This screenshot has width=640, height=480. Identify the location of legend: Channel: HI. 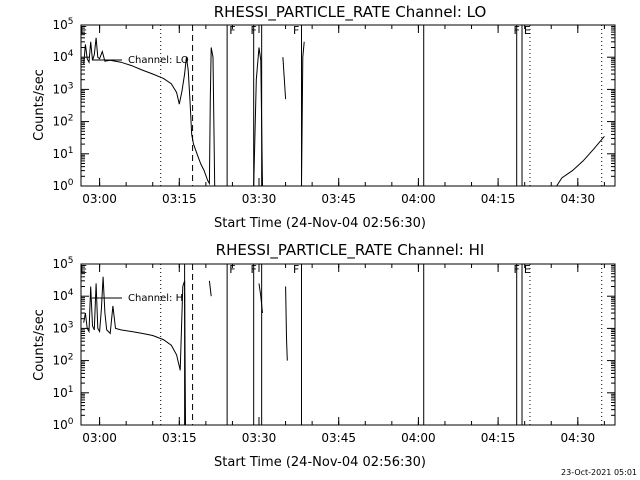
(139, 298).